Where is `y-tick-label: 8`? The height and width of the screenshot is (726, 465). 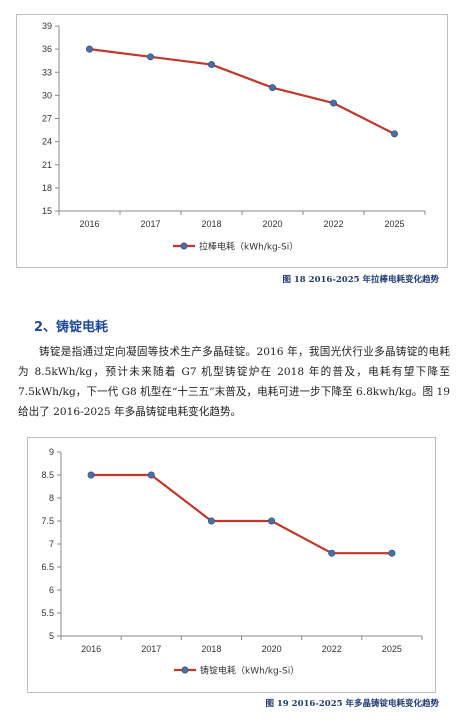 y-tick-label: 8 is located at coordinates (51, 498).